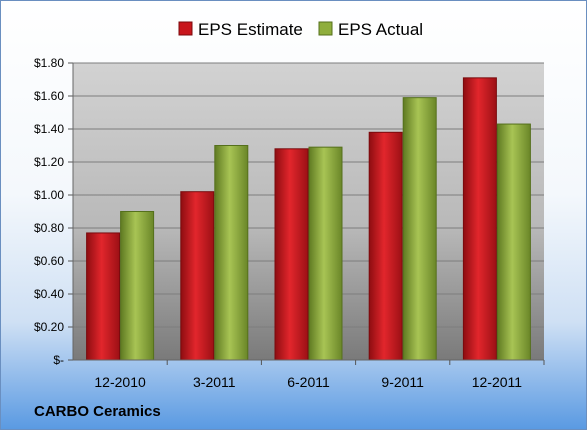  I want to click on y-tick-label: $-, so click(58, 360).